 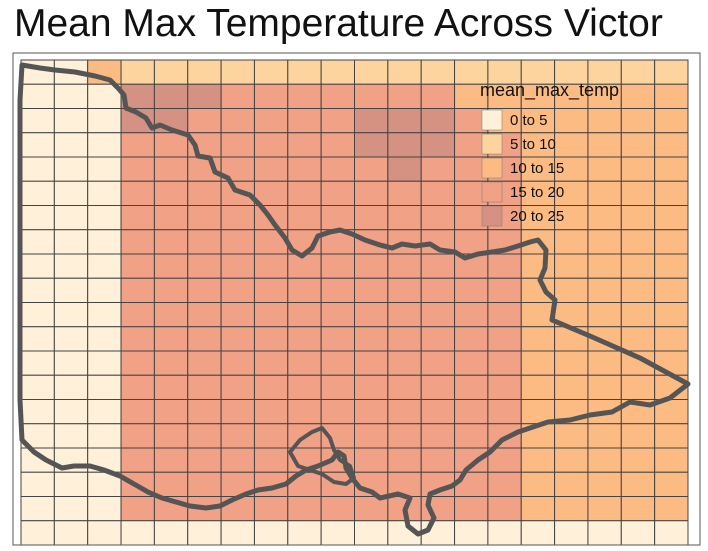 I want to click on legend-swatch, so click(x=492, y=144).